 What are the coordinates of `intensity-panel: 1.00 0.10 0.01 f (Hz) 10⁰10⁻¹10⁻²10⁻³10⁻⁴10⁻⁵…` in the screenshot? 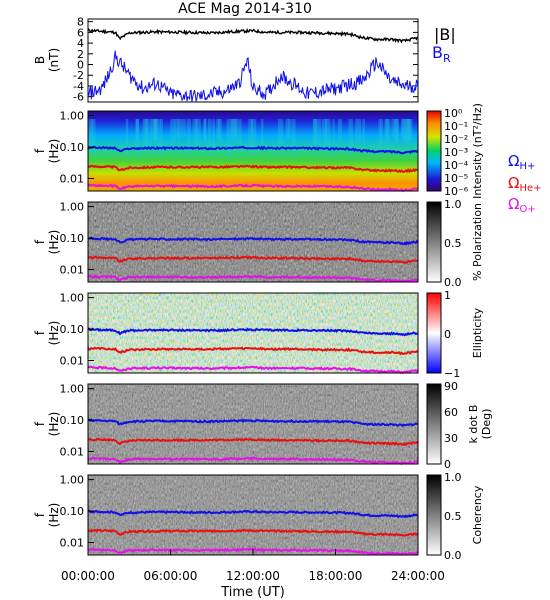 It's located at (258, 151).